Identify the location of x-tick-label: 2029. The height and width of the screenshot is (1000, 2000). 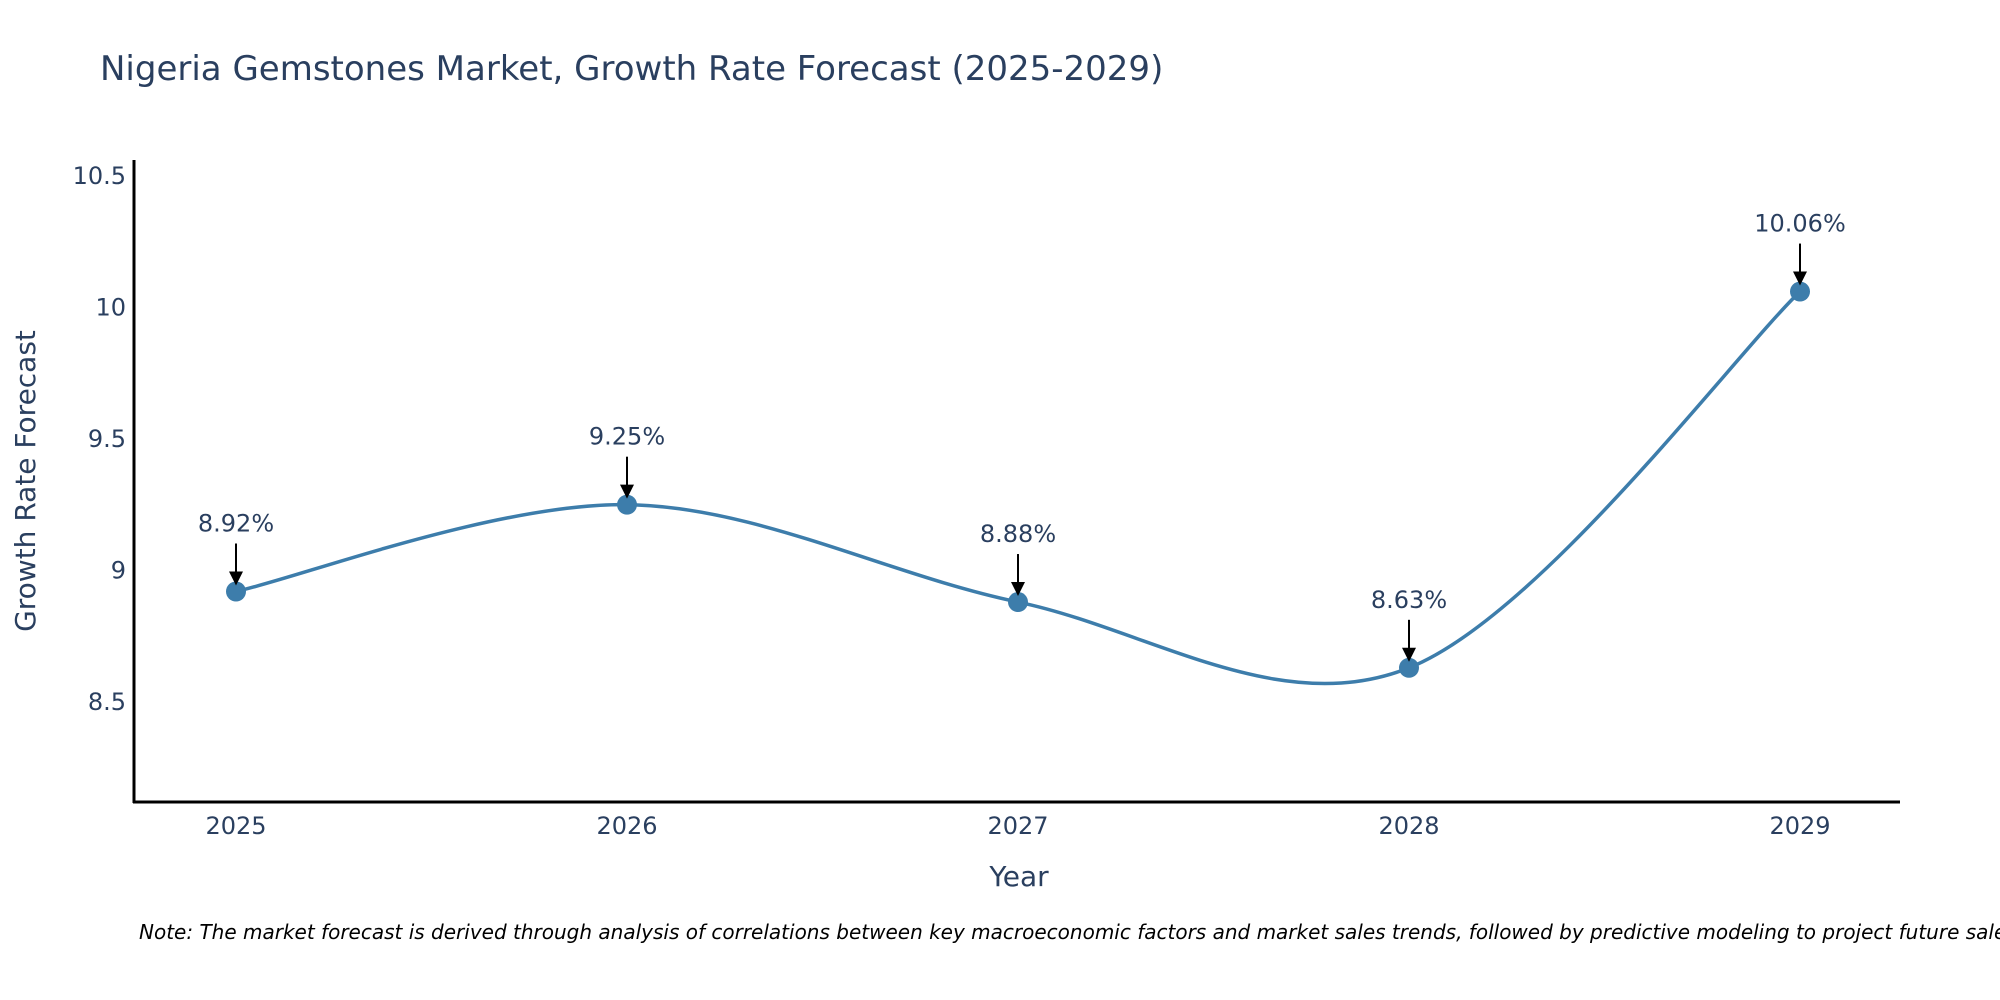
(1799, 826).